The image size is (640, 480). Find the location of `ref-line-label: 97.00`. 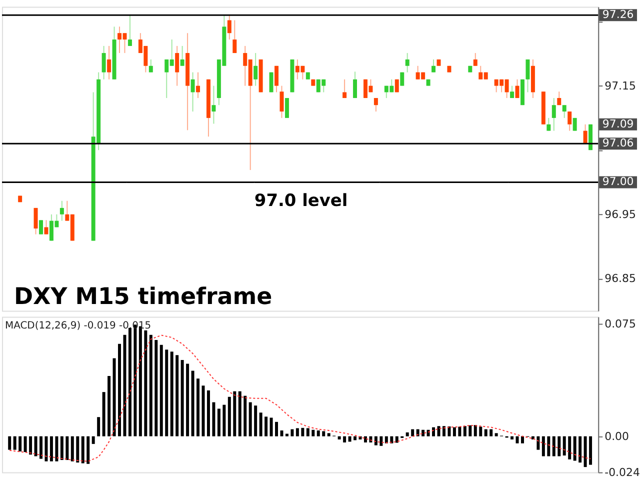

ref-line-label: 97.00 is located at coordinates (618, 181).